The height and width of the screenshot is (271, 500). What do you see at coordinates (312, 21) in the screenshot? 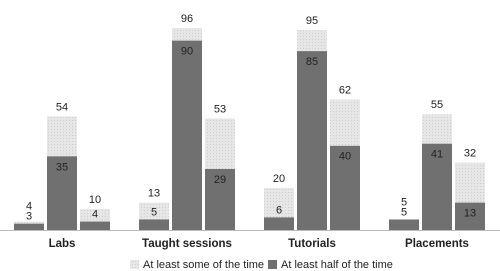
I see `value-label: 95` at bounding box center [312, 21].